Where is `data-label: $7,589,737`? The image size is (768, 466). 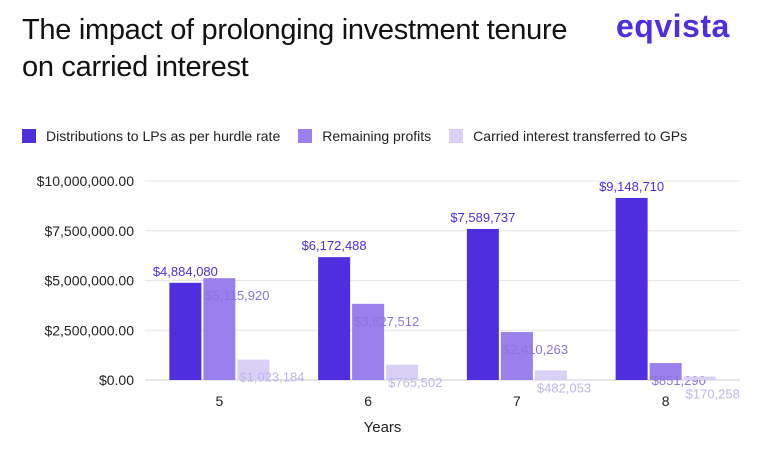 data-label: $7,589,737 is located at coordinates (482, 217).